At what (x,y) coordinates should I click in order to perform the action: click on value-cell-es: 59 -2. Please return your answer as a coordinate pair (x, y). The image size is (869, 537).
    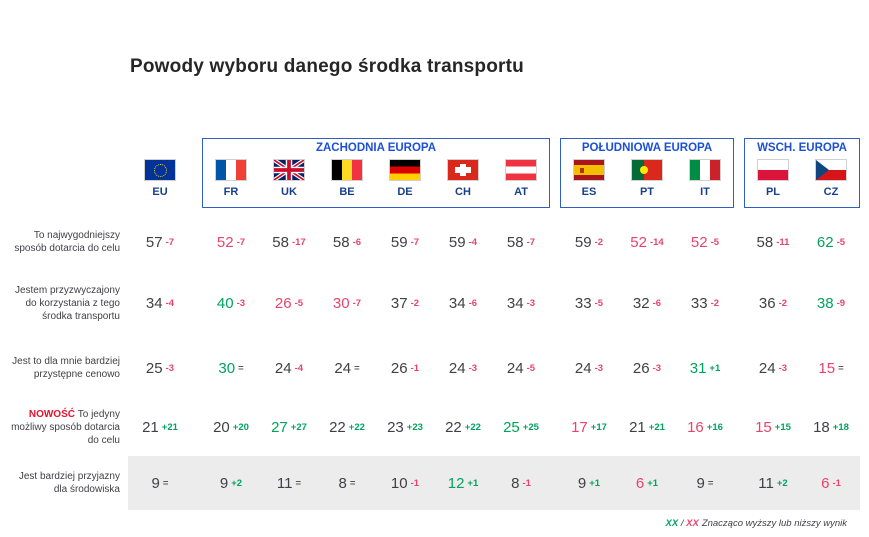
    Looking at the image, I should click on (589, 242).